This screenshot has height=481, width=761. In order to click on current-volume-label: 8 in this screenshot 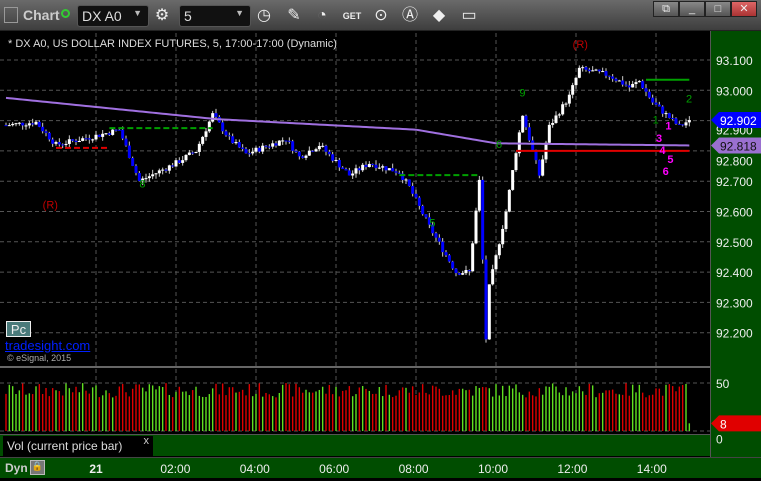, I will do `click(723, 424)`.